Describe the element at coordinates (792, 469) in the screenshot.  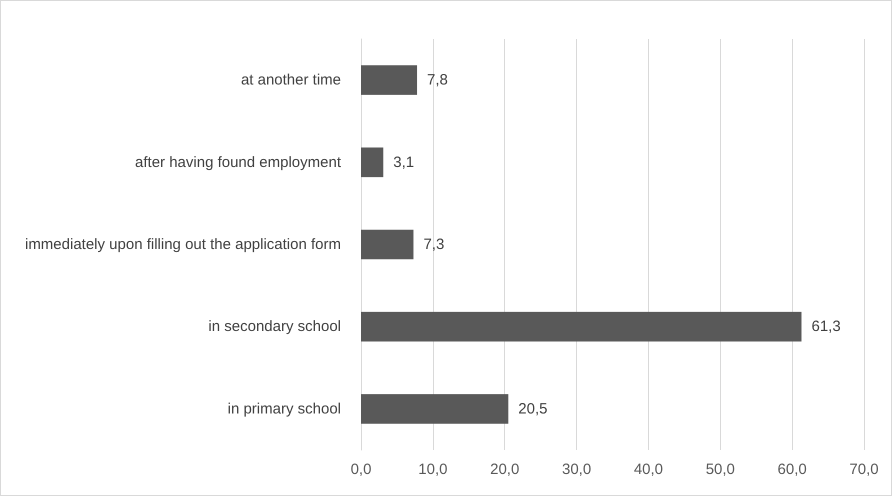
I see `x-tick-label: 60,0` at that location.